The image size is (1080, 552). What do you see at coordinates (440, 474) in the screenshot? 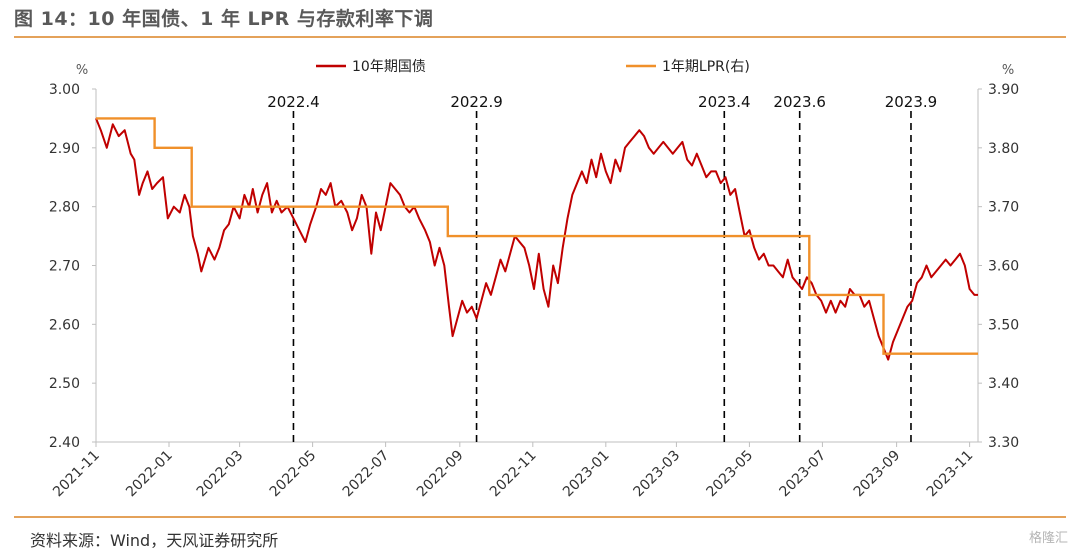
I see `x-tick-label: 2022-09` at bounding box center [440, 474].